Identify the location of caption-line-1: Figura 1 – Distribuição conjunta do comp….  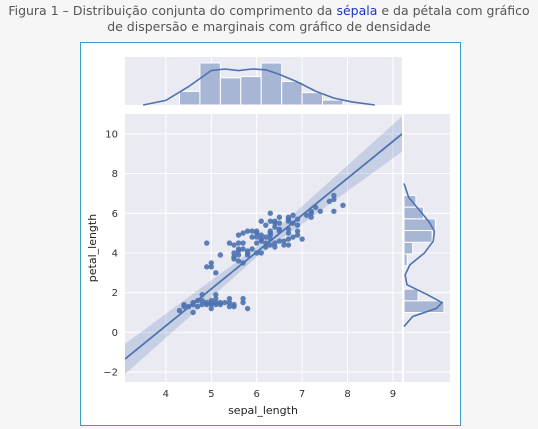
(269, 11).